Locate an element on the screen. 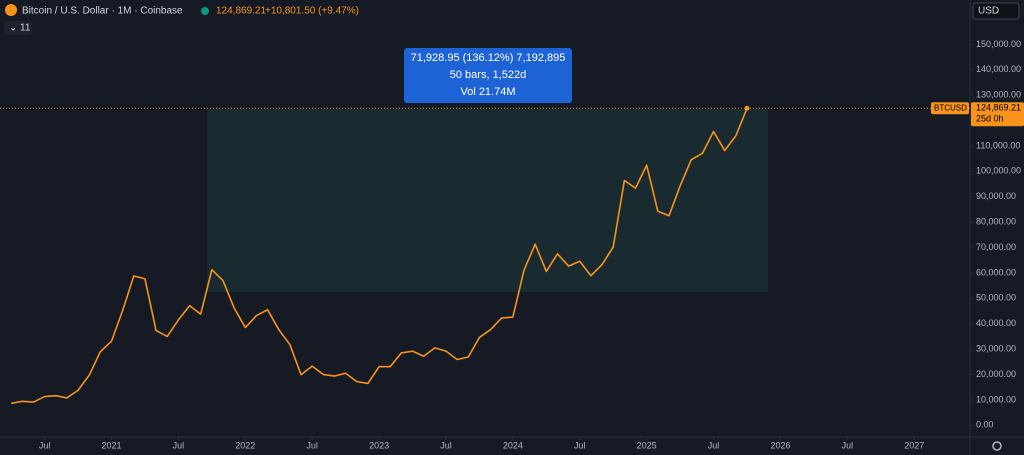 The width and height of the screenshot is (1024, 455). y-tick-label: 130,000.00 is located at coordinates (998, 95).